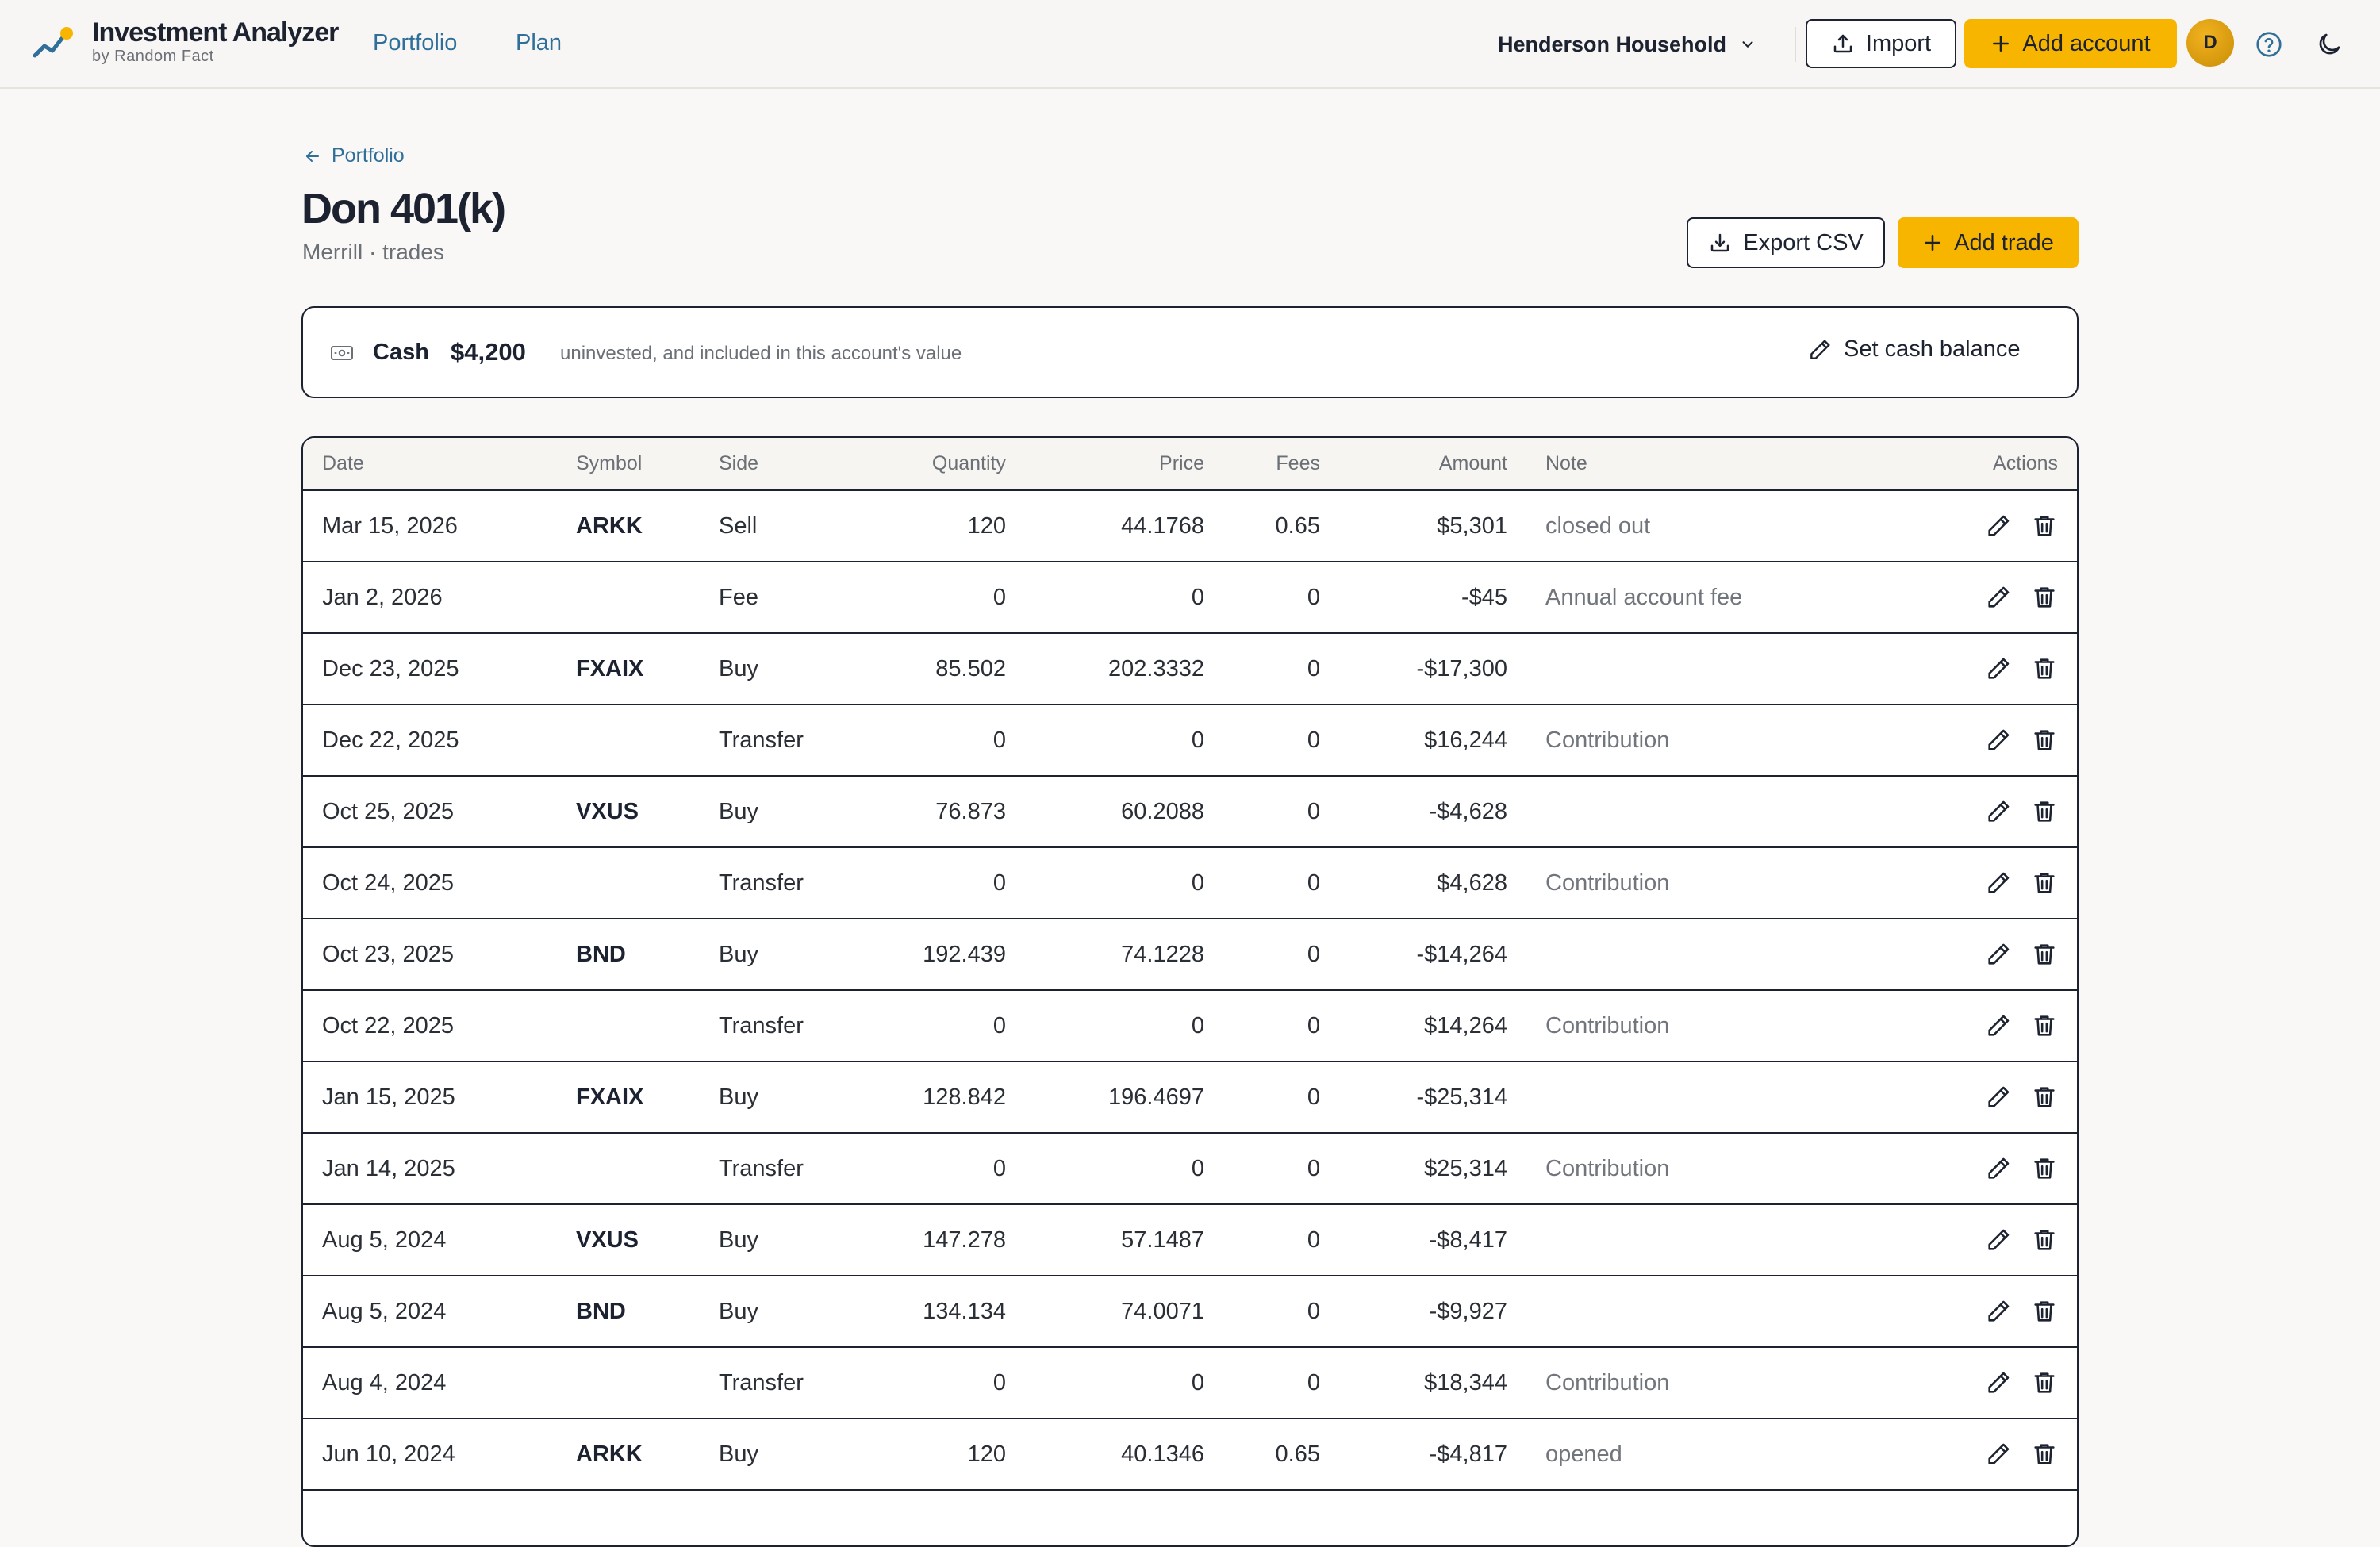 The width and height of the screenshot is (2380, 1547). What do you see at coordinates (941, 669) in the screenshot?
I see `cell-quantity: 85.502` at bounding box center [941, 669].